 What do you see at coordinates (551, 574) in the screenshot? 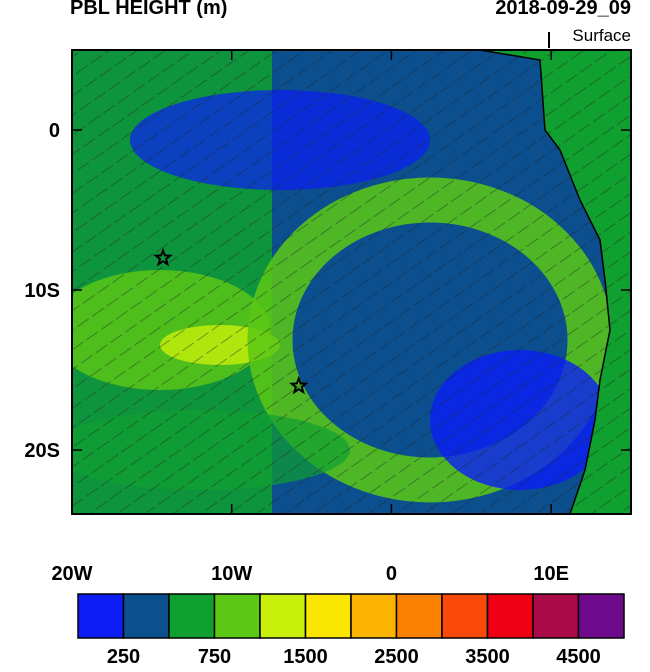
I see `x-tick-label: 10E` at bounding box center [551, 574].